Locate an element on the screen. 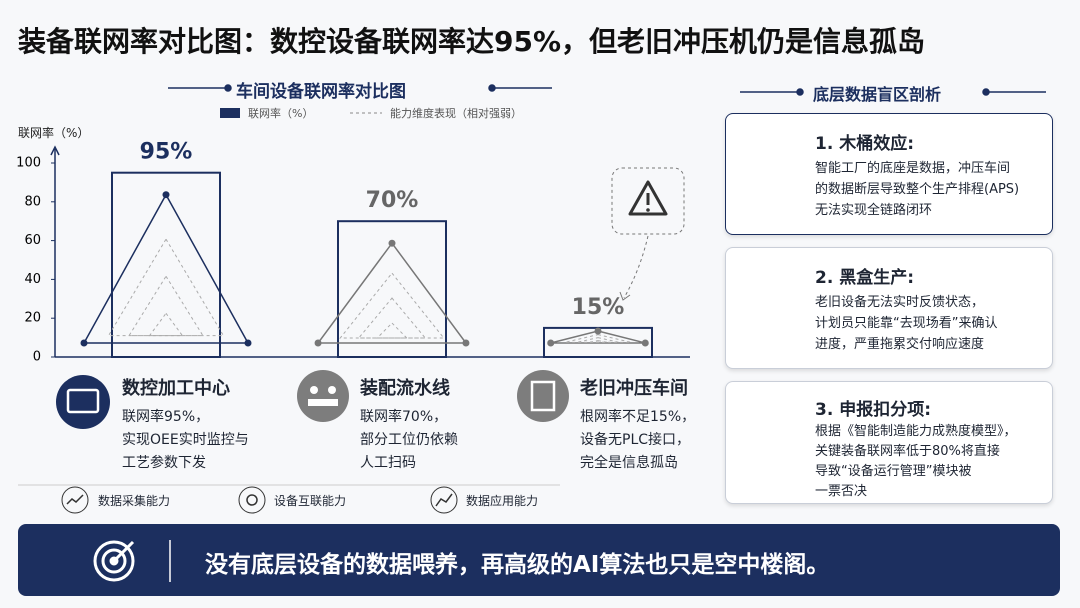 The height and width of the screenshot is (608, 1080). card-text: 联网率95%， 实现OEE实时监控与 工艺参数下发 is located at coordinates (185, 440).